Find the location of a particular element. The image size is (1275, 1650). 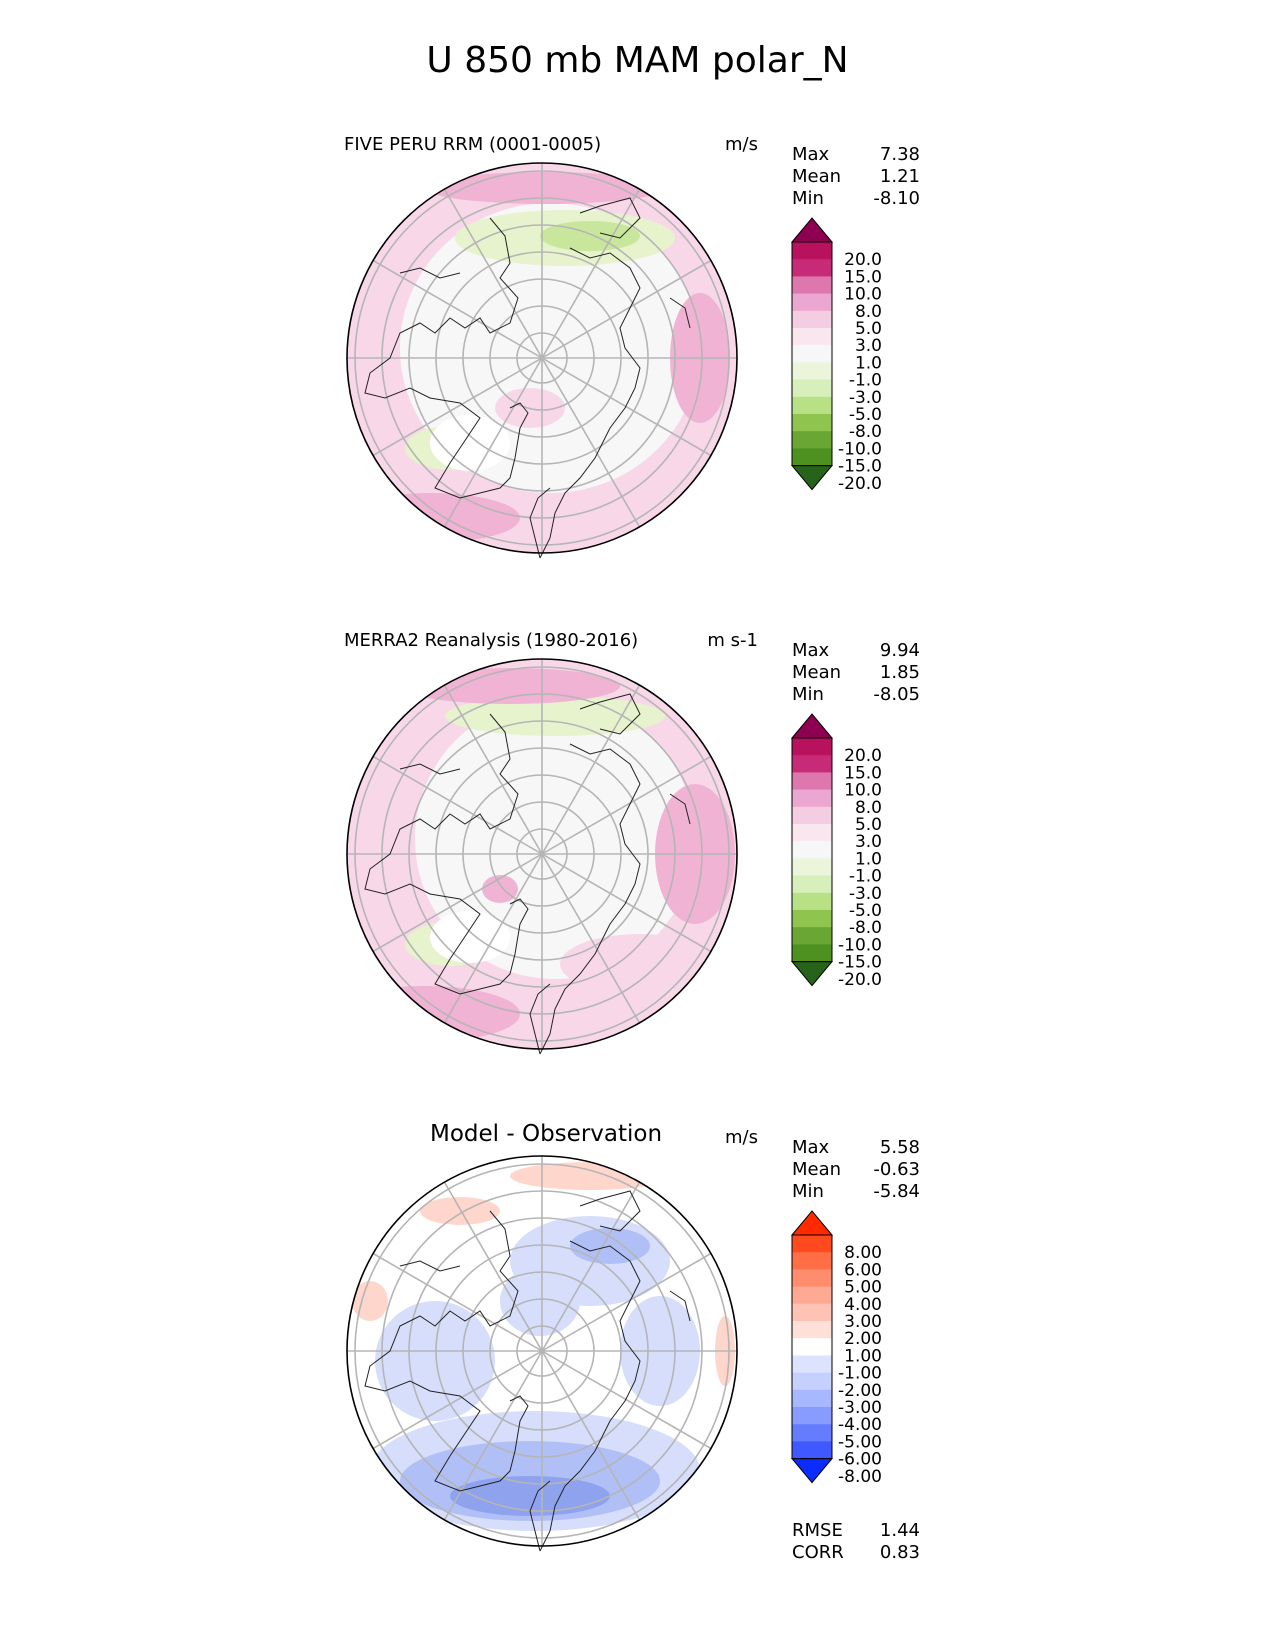

colorbar-tick-label: -8.00 is located at coordinates (860, 1477).